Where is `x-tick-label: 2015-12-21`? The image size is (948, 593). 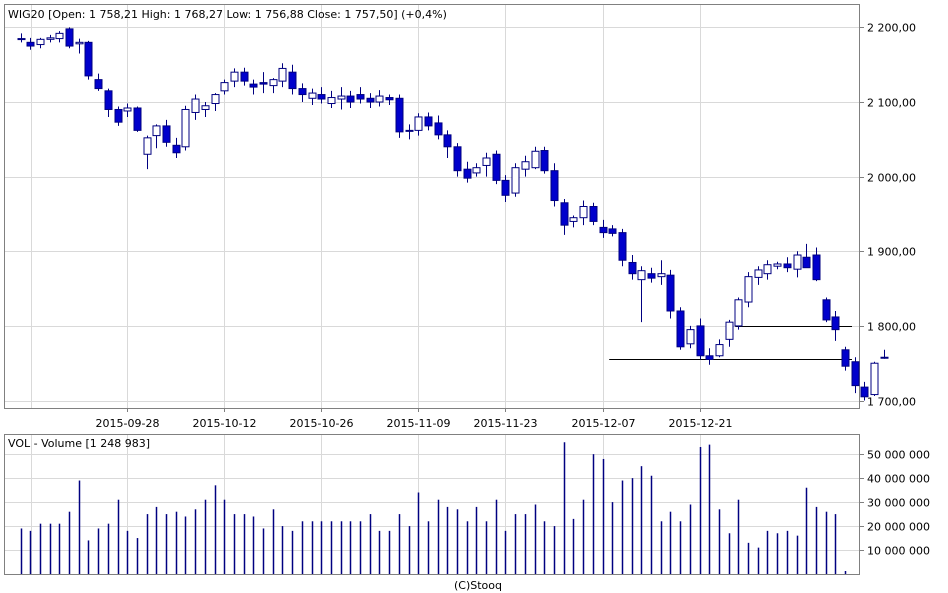
x-tick-label: 2015-12-21 is located at coordinates (701, 423).